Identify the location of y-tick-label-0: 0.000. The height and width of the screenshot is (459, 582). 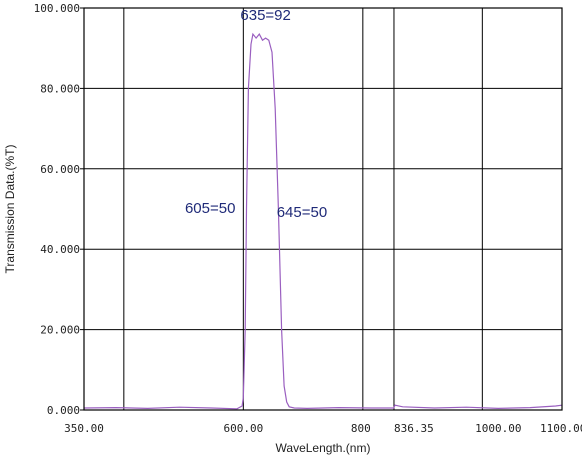
(63, 410).